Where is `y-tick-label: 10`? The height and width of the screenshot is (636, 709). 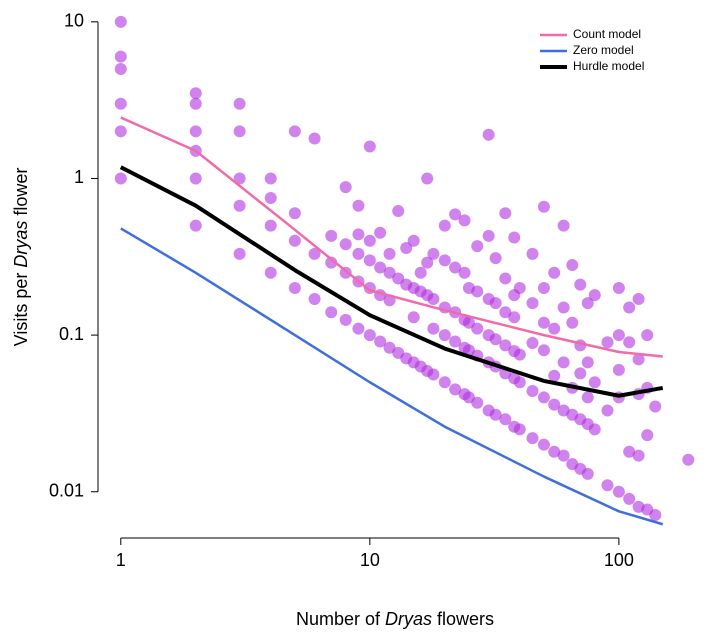
y-tick-label: 10 is located at coordinates (74, 21).